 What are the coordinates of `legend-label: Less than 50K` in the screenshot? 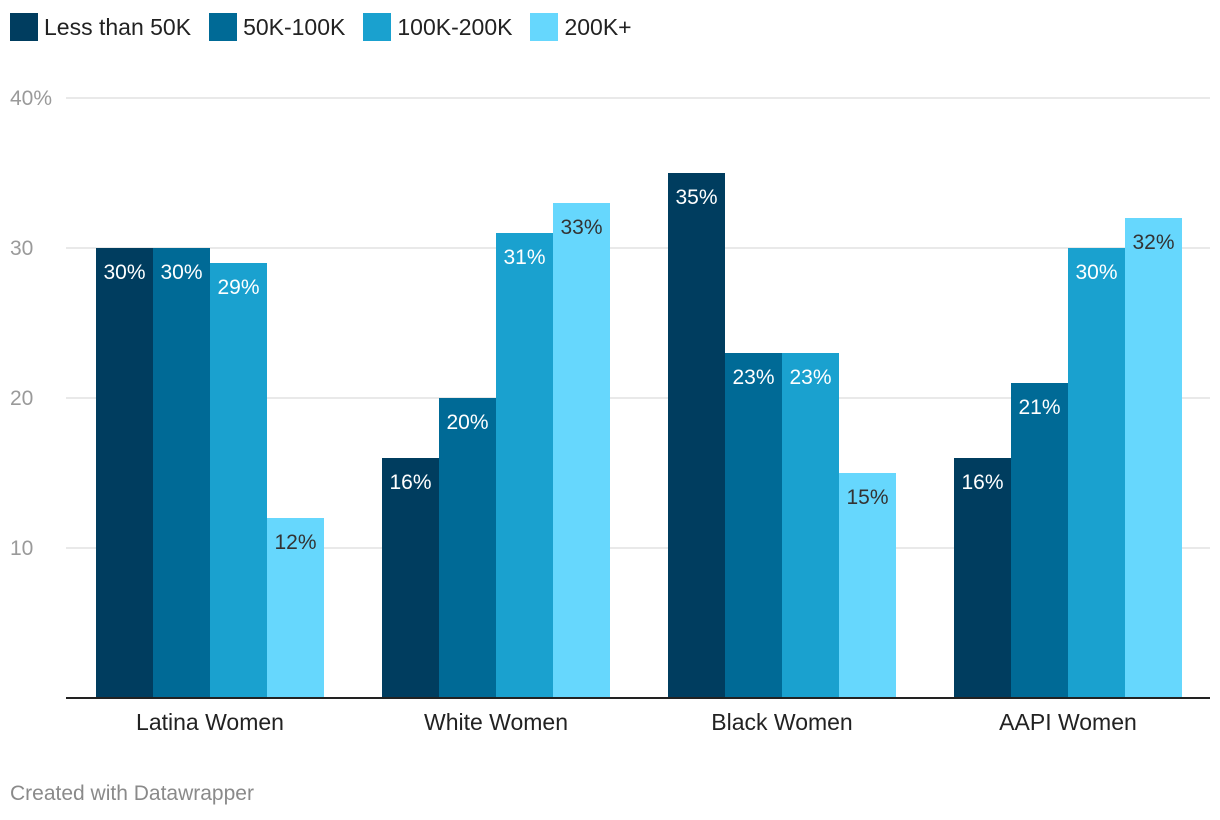 It's located at (118, 26).